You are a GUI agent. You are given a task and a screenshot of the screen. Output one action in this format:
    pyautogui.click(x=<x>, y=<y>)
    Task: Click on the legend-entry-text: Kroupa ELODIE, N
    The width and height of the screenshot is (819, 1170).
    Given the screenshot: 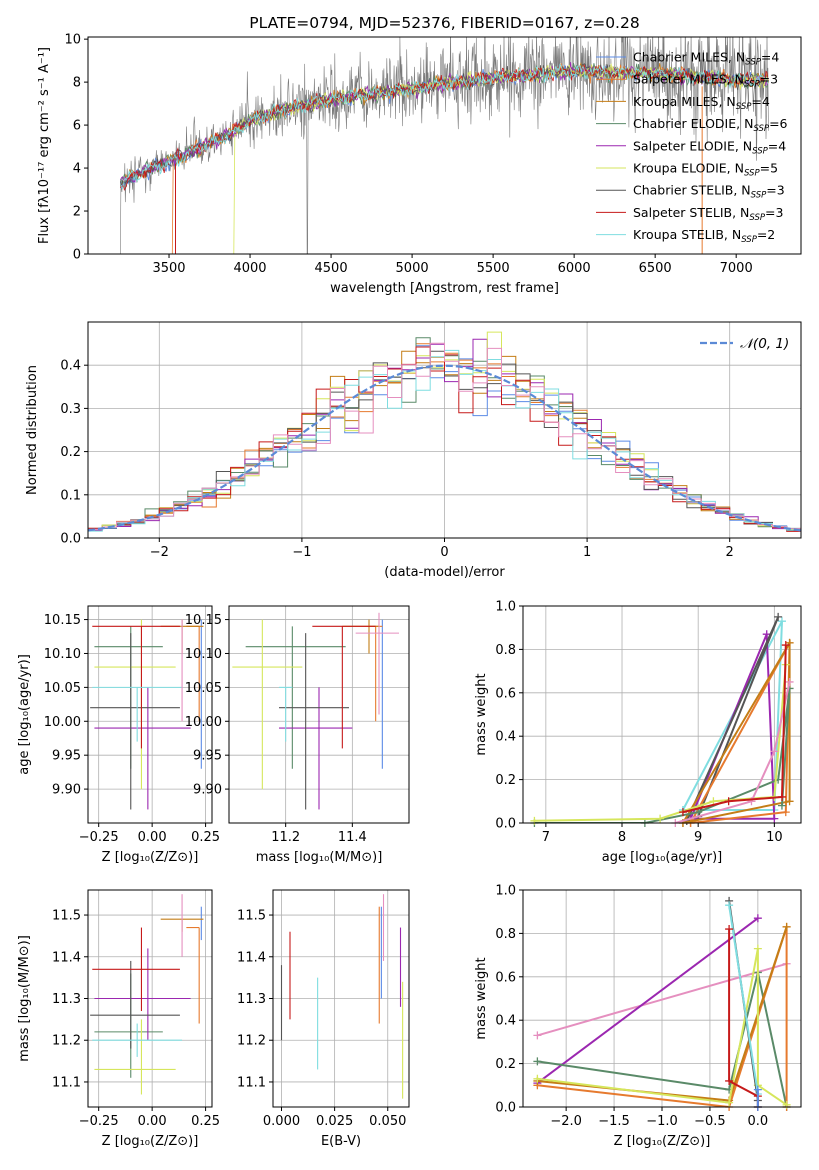 What is the action you would take?
    pyautogui.click(x=688, y=168)
    